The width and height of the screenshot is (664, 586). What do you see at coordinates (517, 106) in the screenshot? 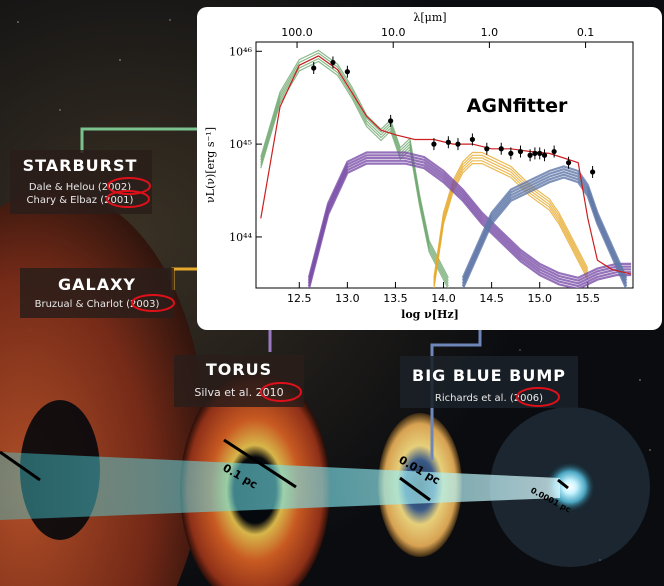
I see `chart-title: AGNfitter` at bounding box center [517, 106].